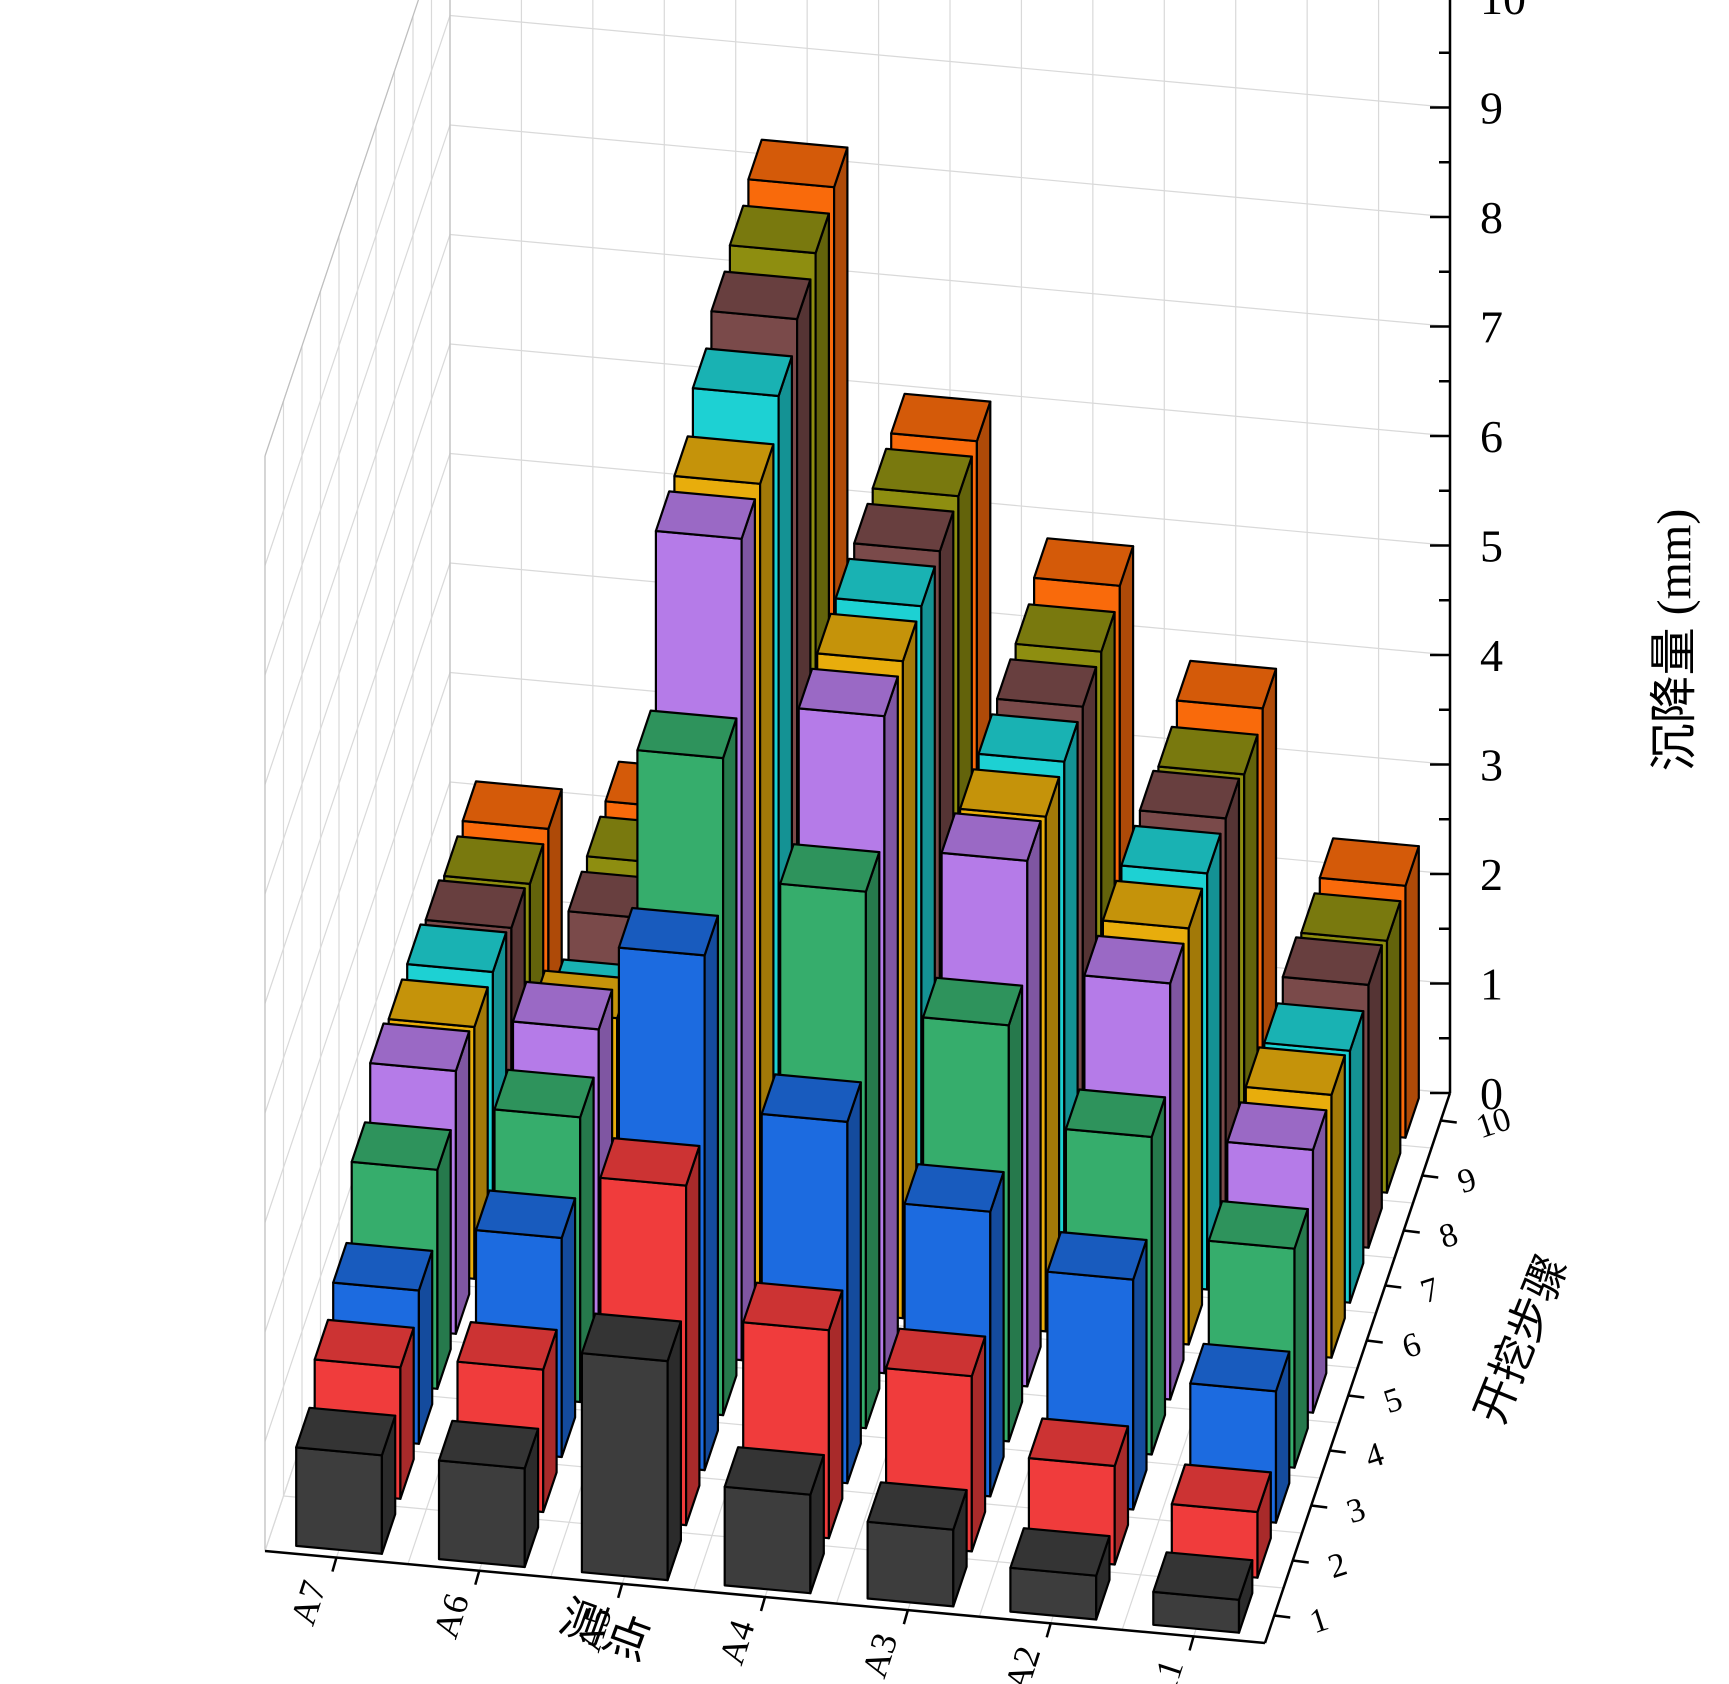  I want to click on y-tick-label: 6, so click(1412, 1346).